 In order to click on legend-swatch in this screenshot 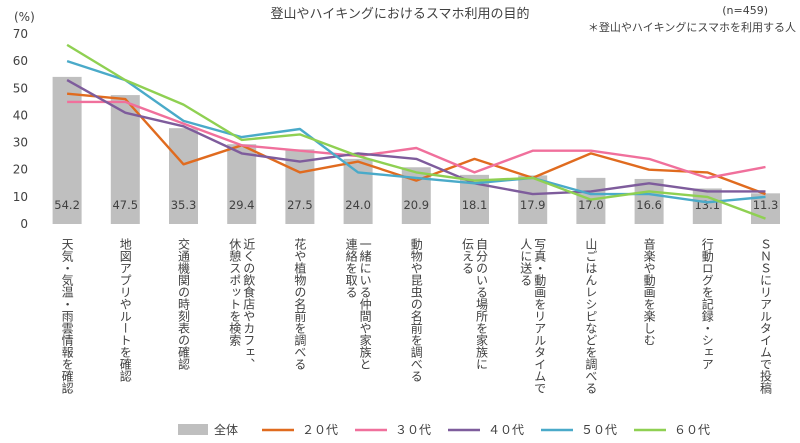, I will do `click(193, 429)`.